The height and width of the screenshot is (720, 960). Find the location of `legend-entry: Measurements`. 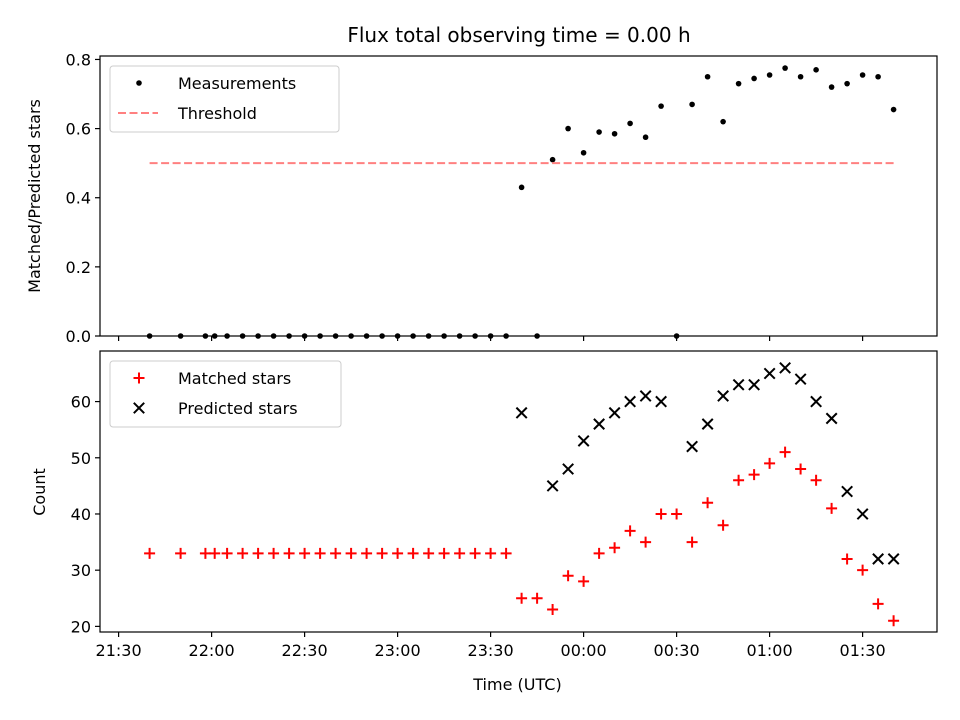

legend-entry: Measurements is located at coordinates (237, 83).